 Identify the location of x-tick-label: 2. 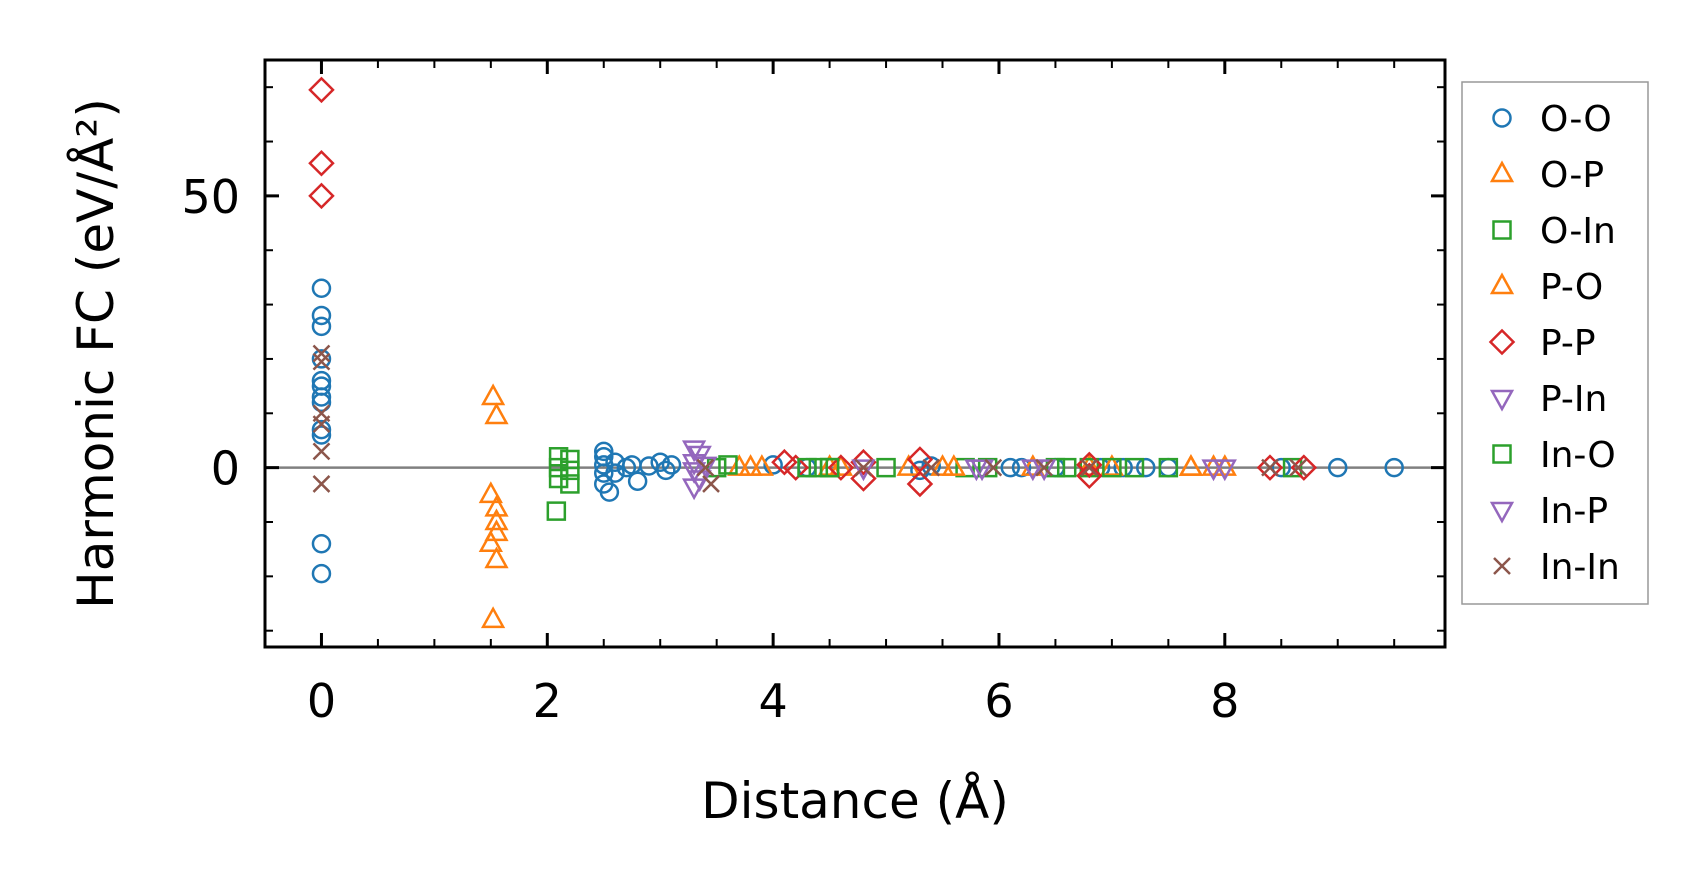
(547, 701).